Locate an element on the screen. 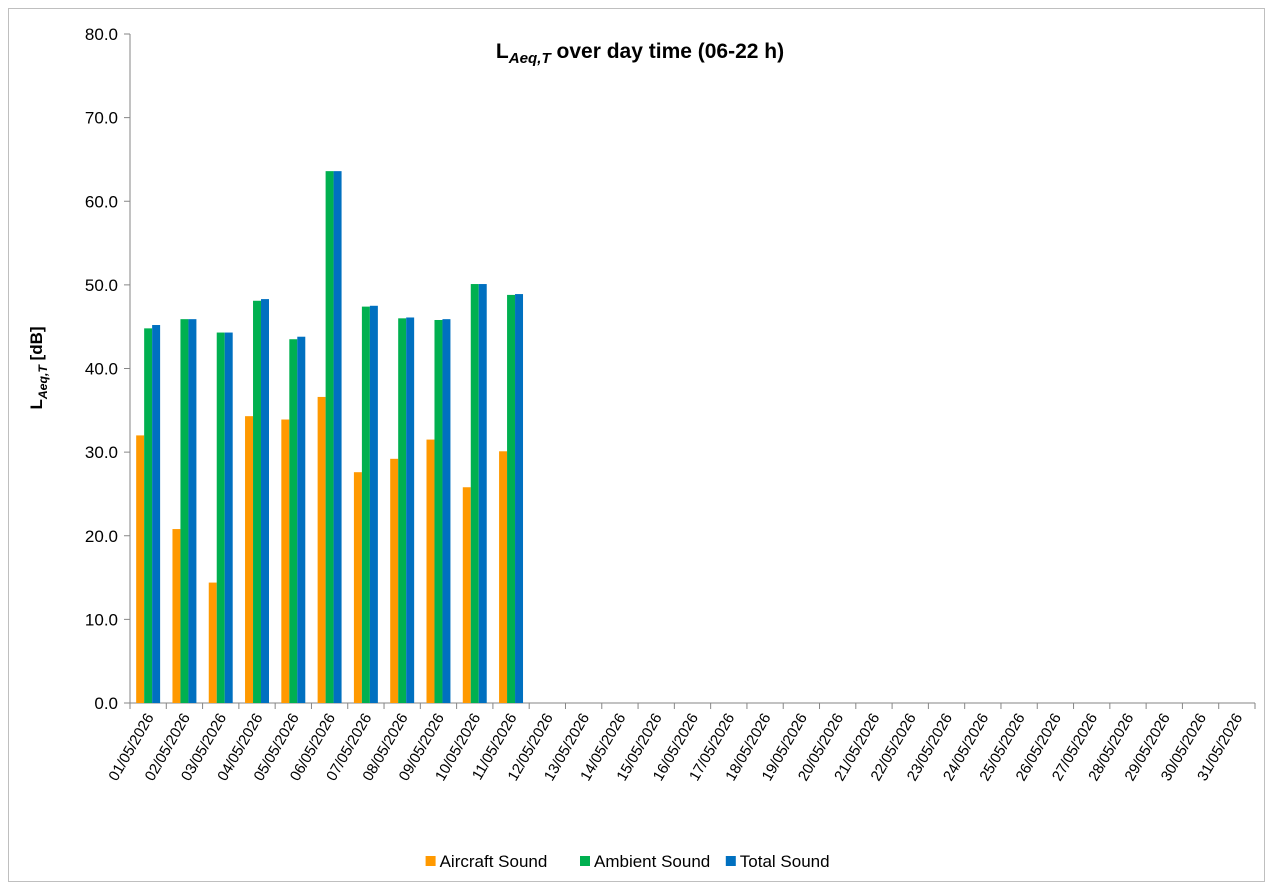 The width and height of the screenshot is (1272, 896). y-tick-label: 40.0 is located at coordinates (101, 369).